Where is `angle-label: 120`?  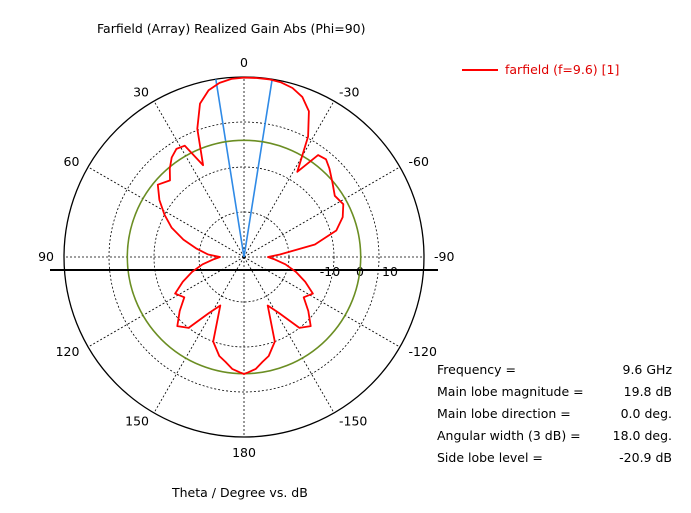 angle-label: 120 is located at coordinates (68, 351).